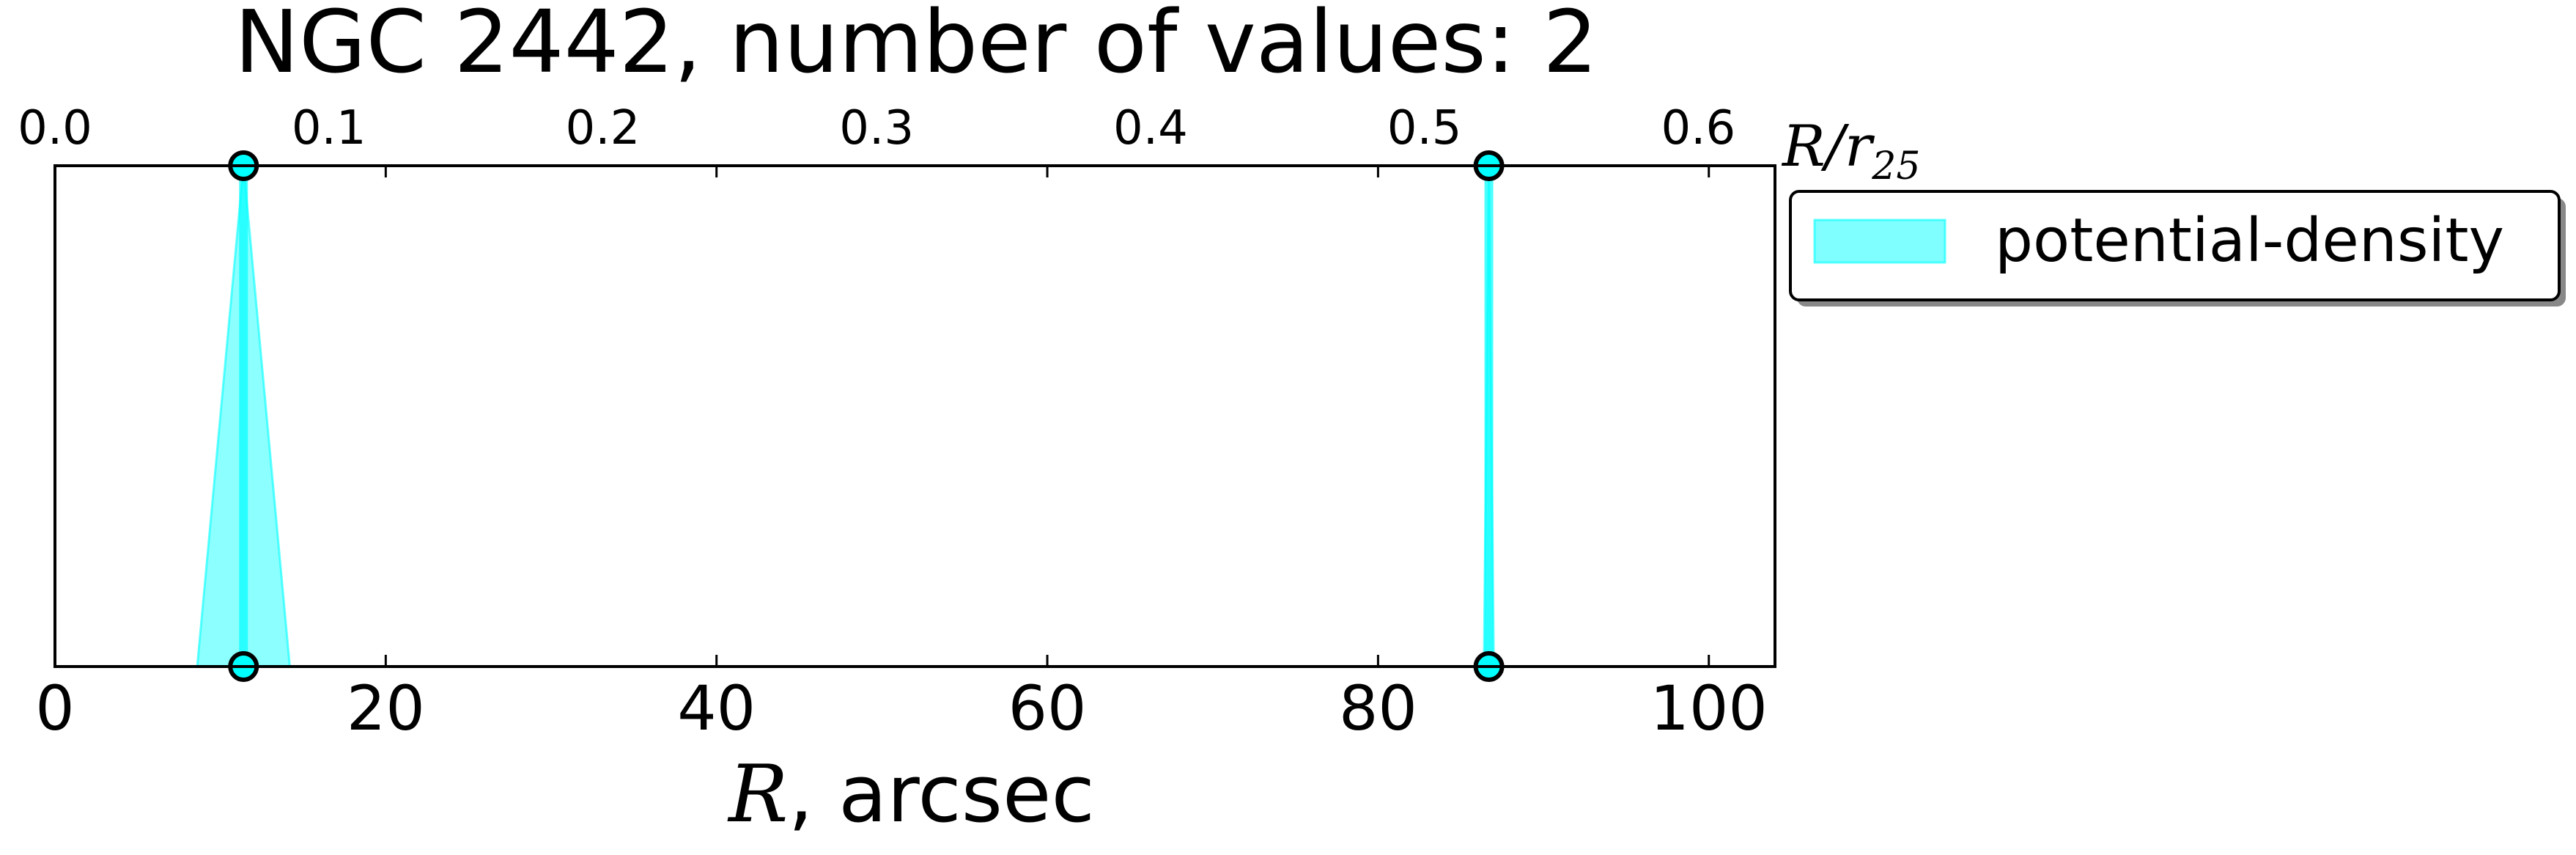 The height and width of the screenshot is (855, 2576). Describe the element at coordinates (911, 794) in the screenshot. I see `x-axis-label: R, arcsec` at that location.